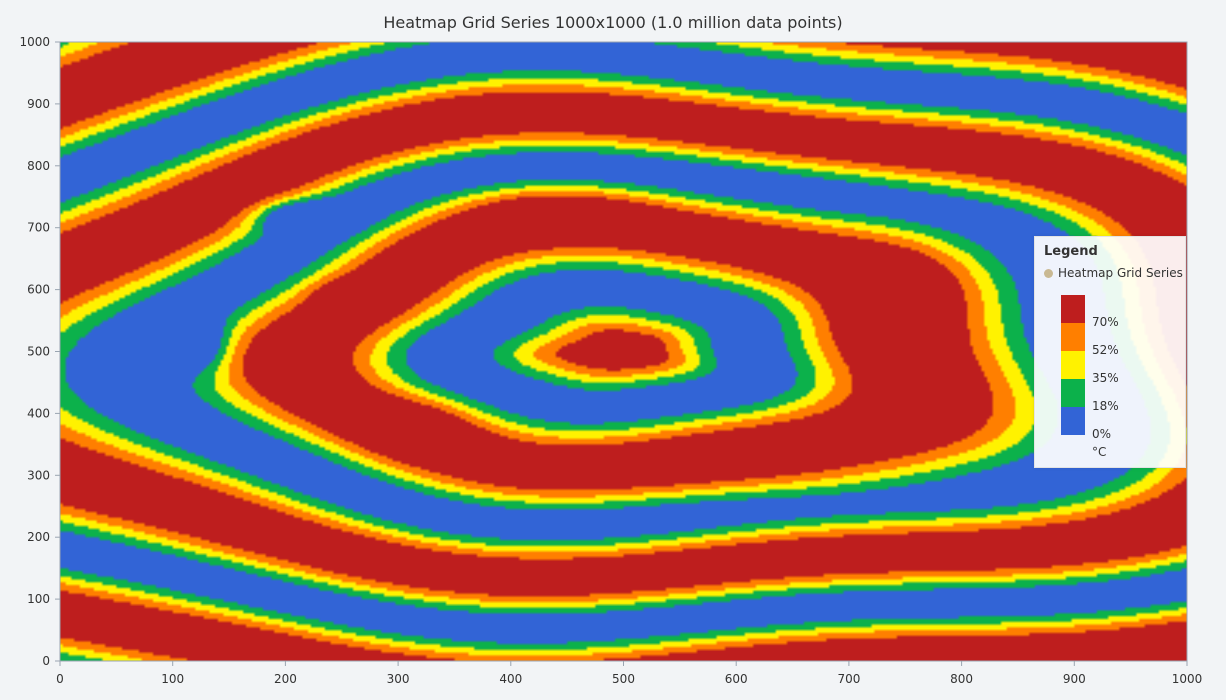 Image resolution: width=1226 pixels, height=700 pixels. Describe the element at coordinates (1105, 378) in the screenshot. I see `legend-stop-label: 35%` at that location.